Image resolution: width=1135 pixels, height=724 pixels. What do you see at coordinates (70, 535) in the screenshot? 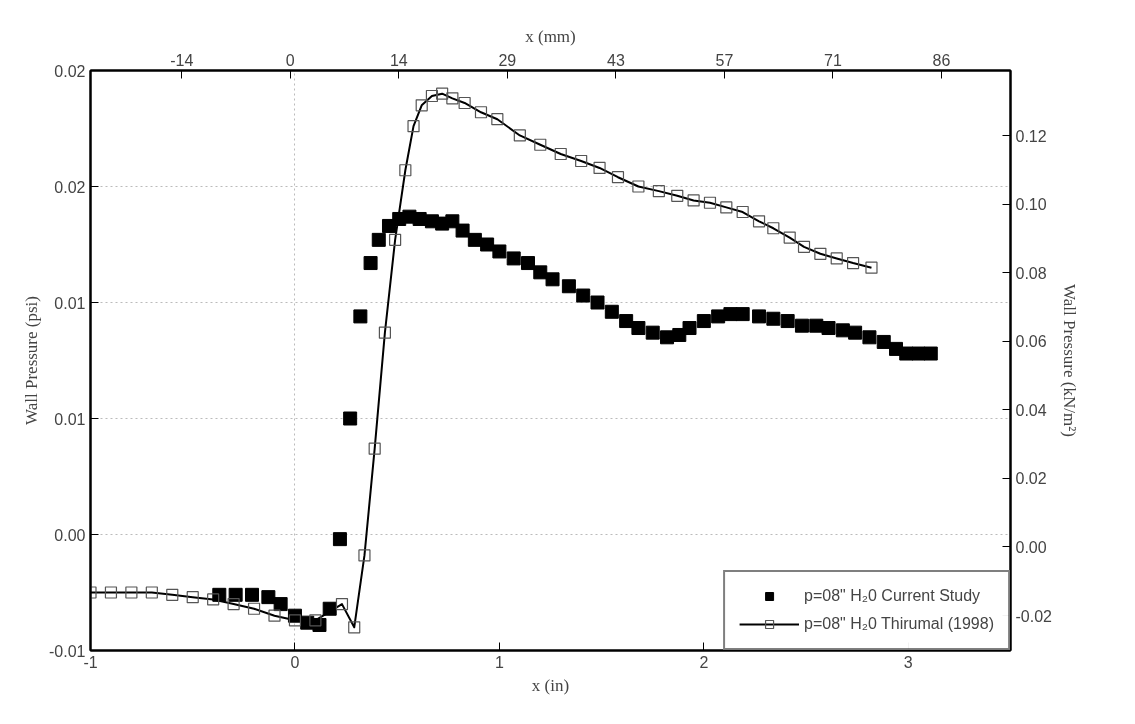
I see `y-tick-label: 0.00` at bounding box center [70, 535].